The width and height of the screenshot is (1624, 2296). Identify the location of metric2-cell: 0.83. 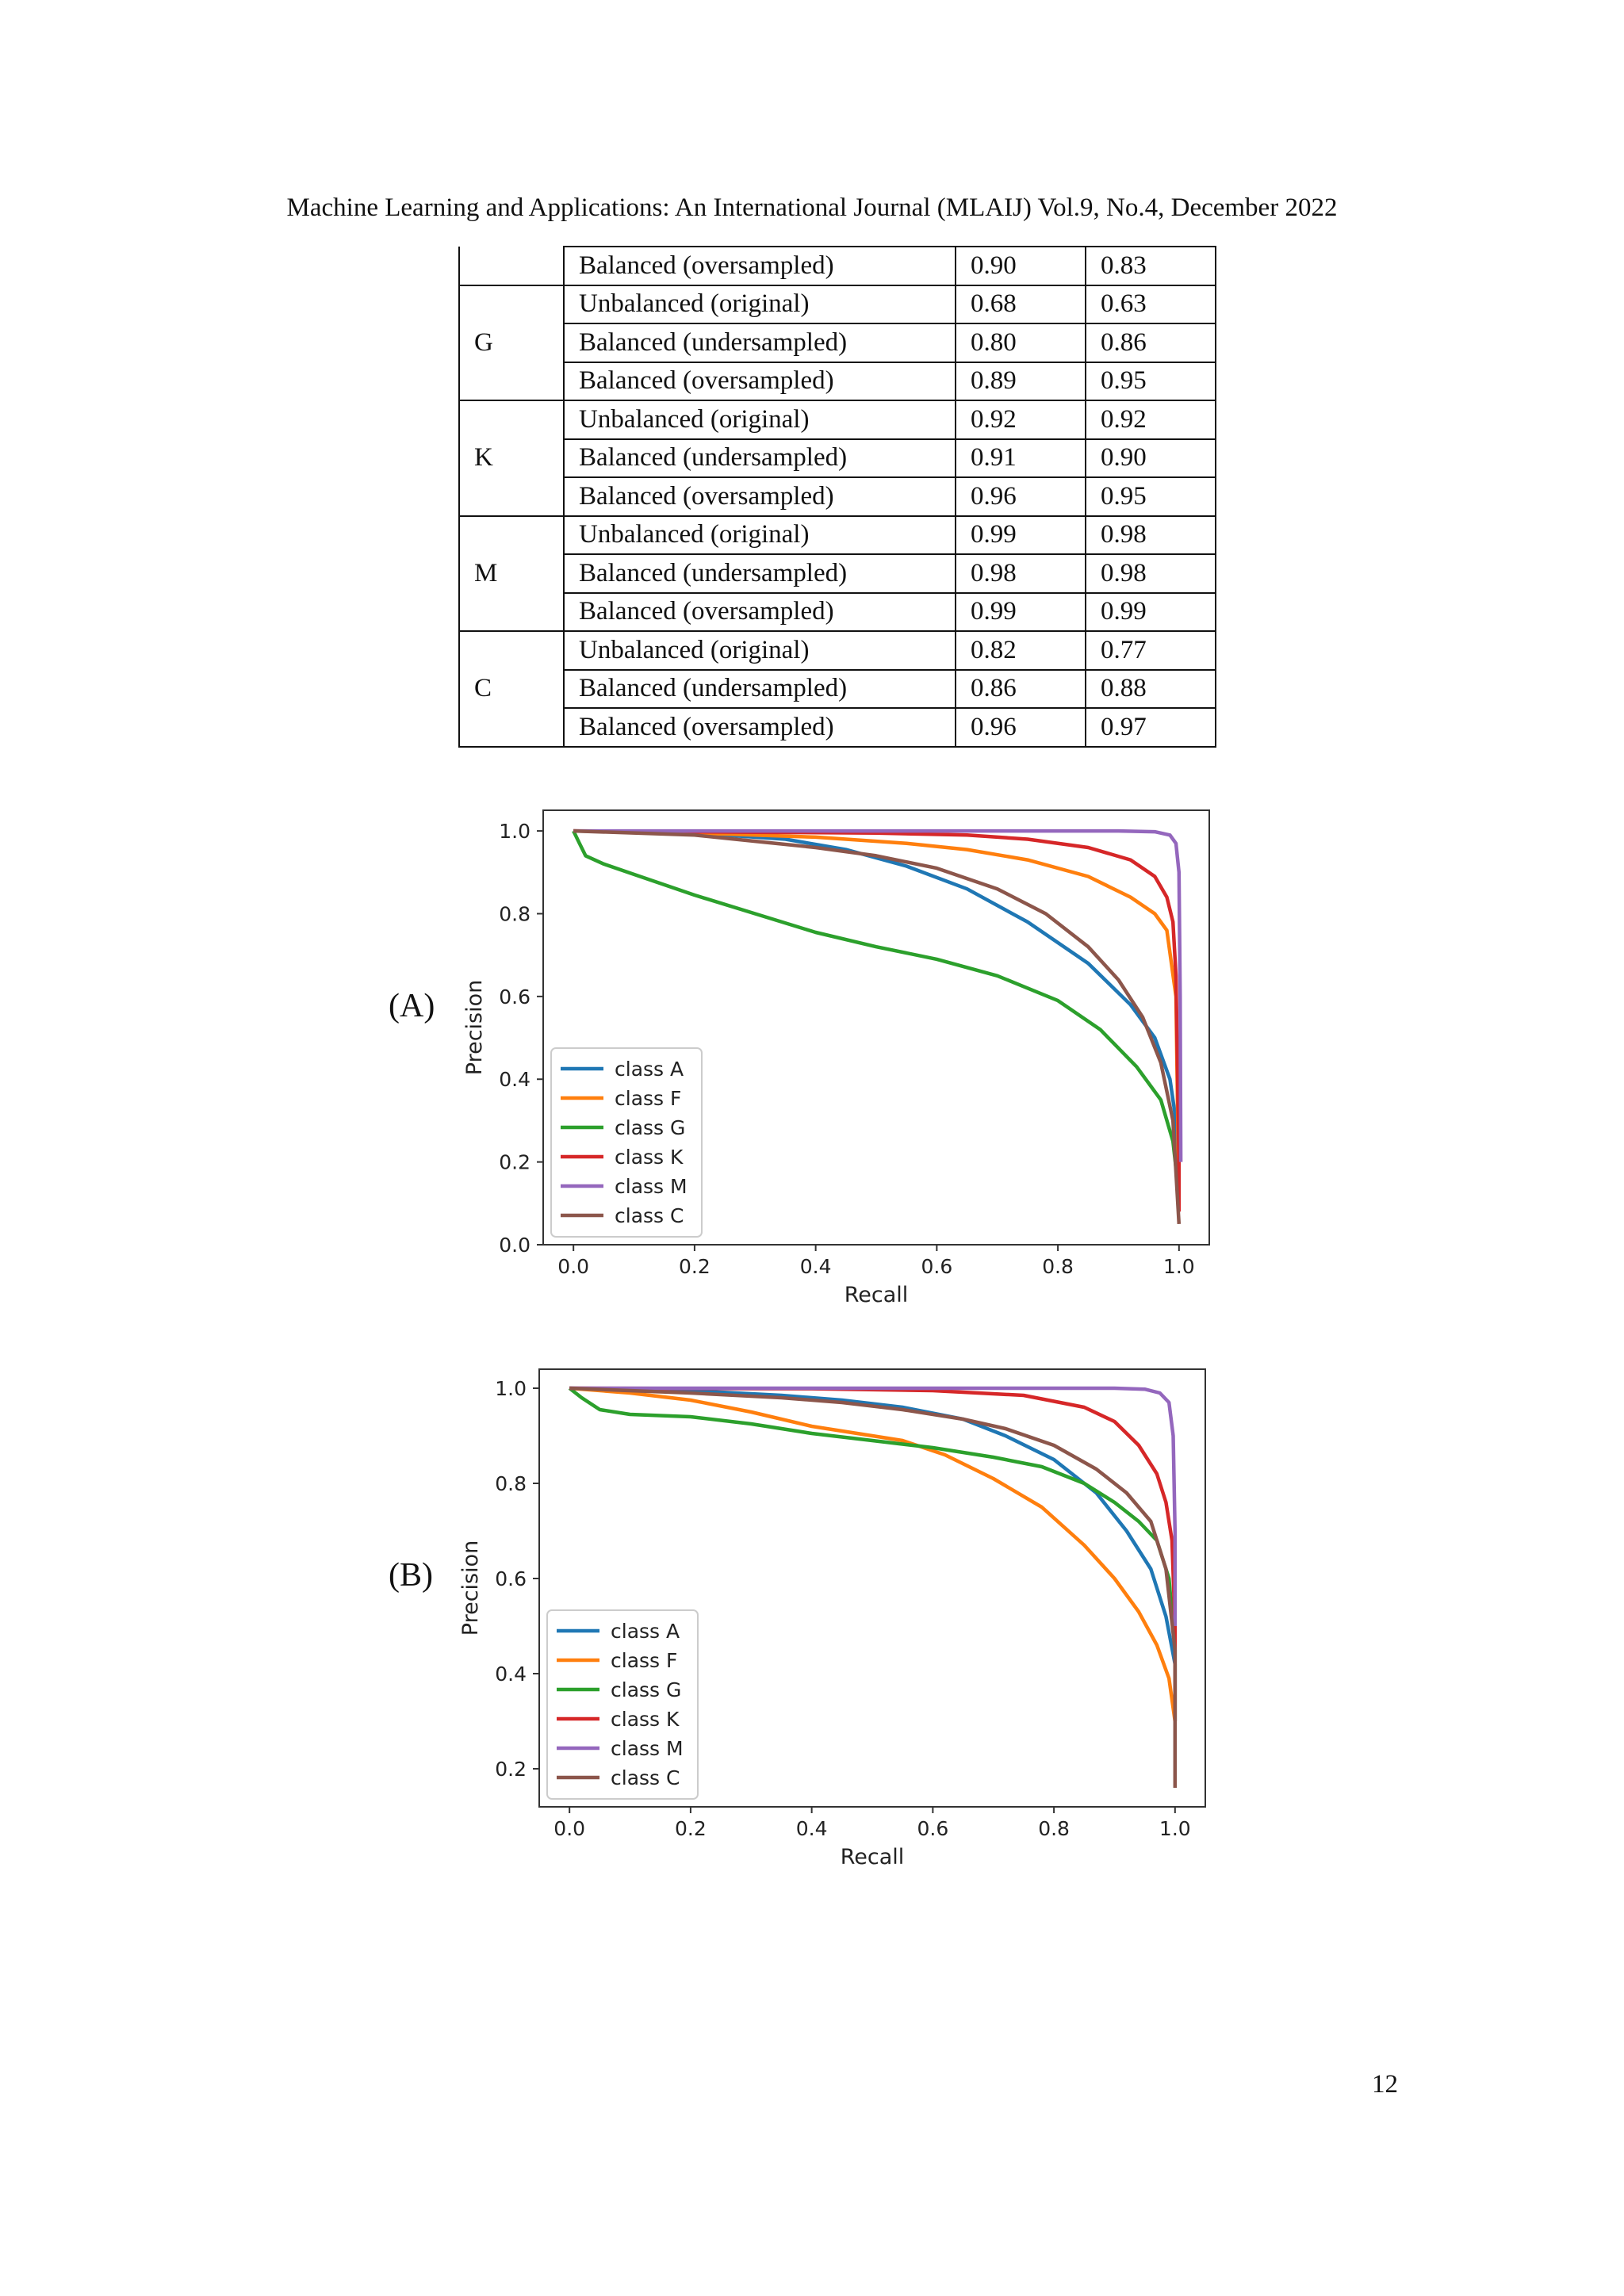
(1150, 266).